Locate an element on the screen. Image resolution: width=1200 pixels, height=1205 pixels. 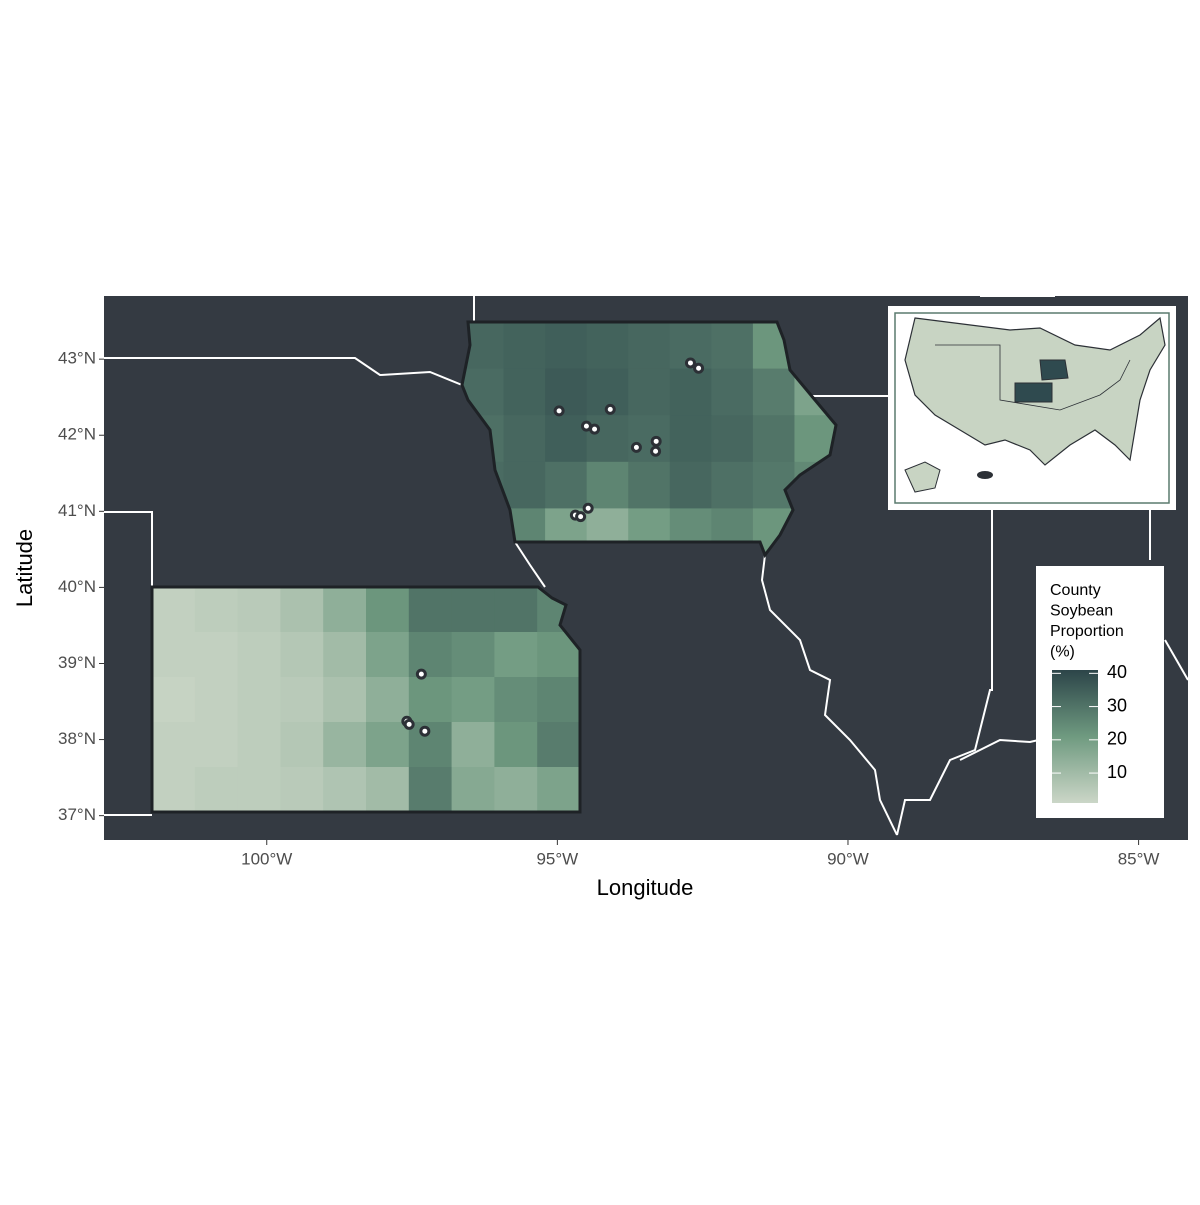
kansas-outline is located at coordinates (366, 699).